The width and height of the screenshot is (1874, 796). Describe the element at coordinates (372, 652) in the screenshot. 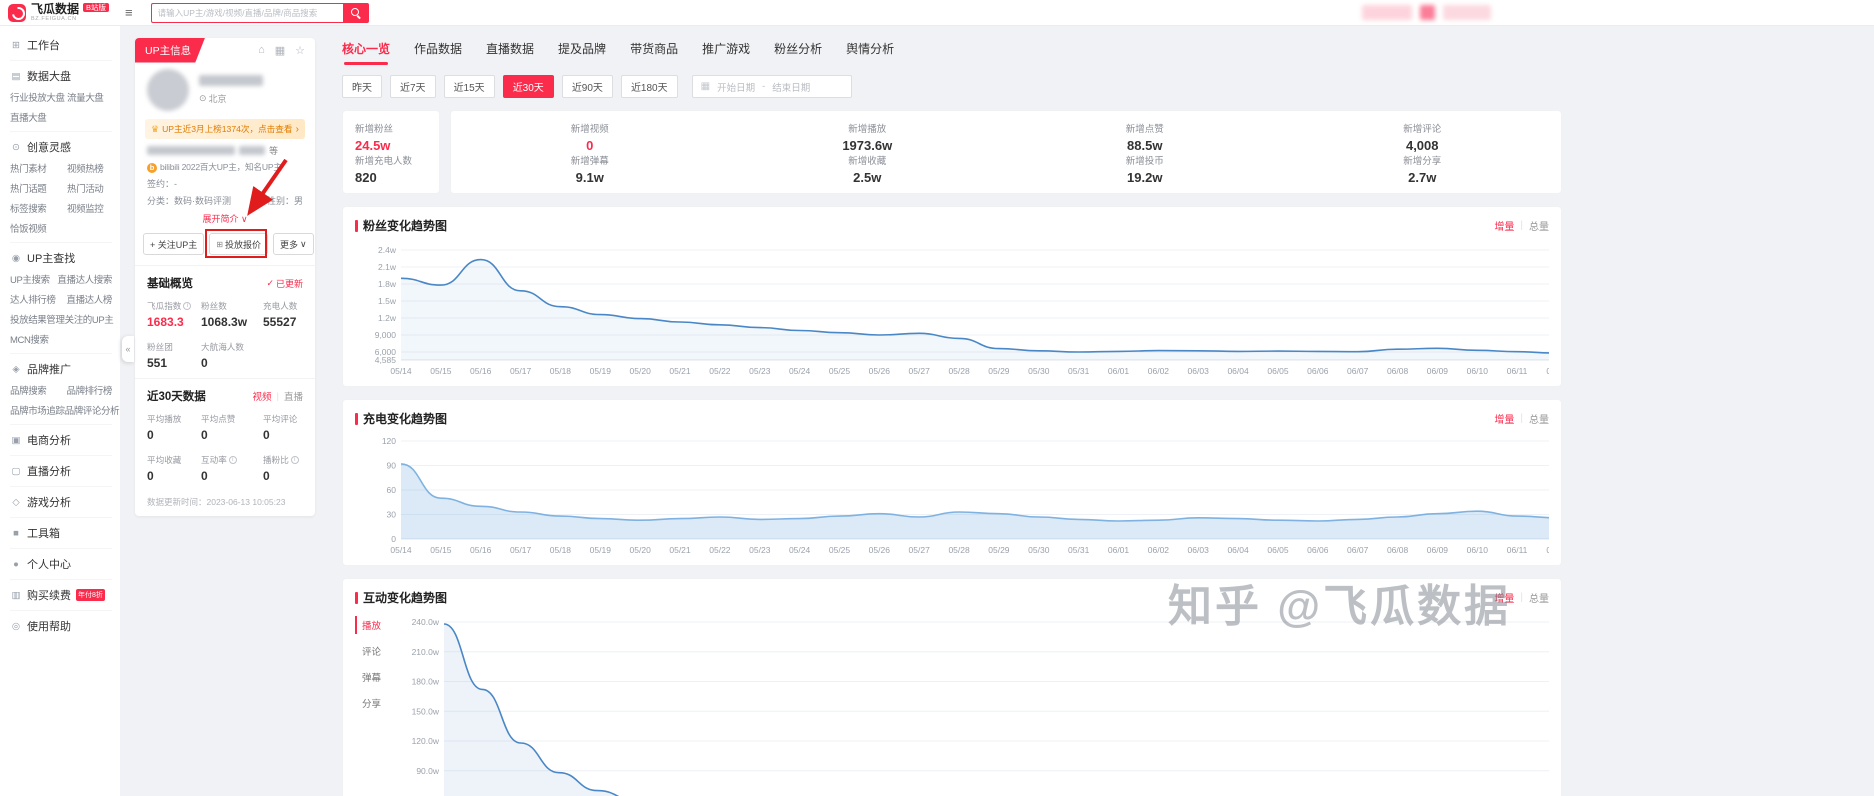

I see `legend-item: 评论` at that location.